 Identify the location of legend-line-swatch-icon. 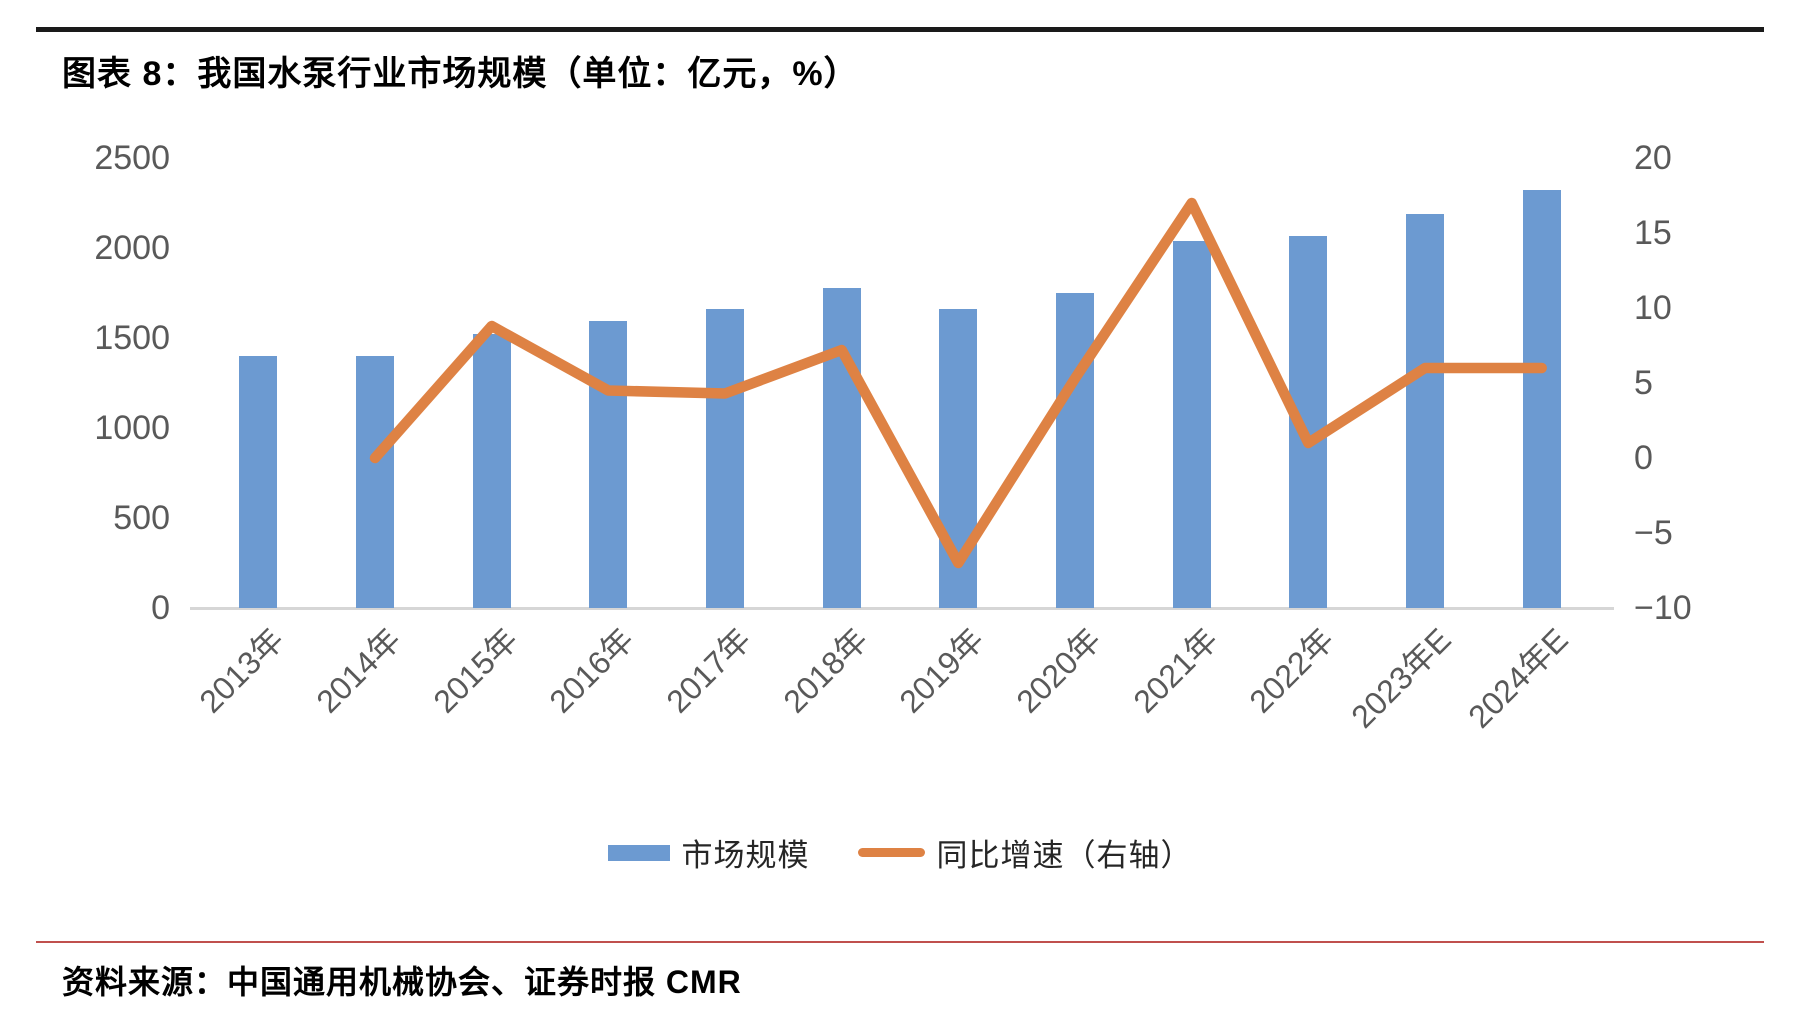
(891, 852).